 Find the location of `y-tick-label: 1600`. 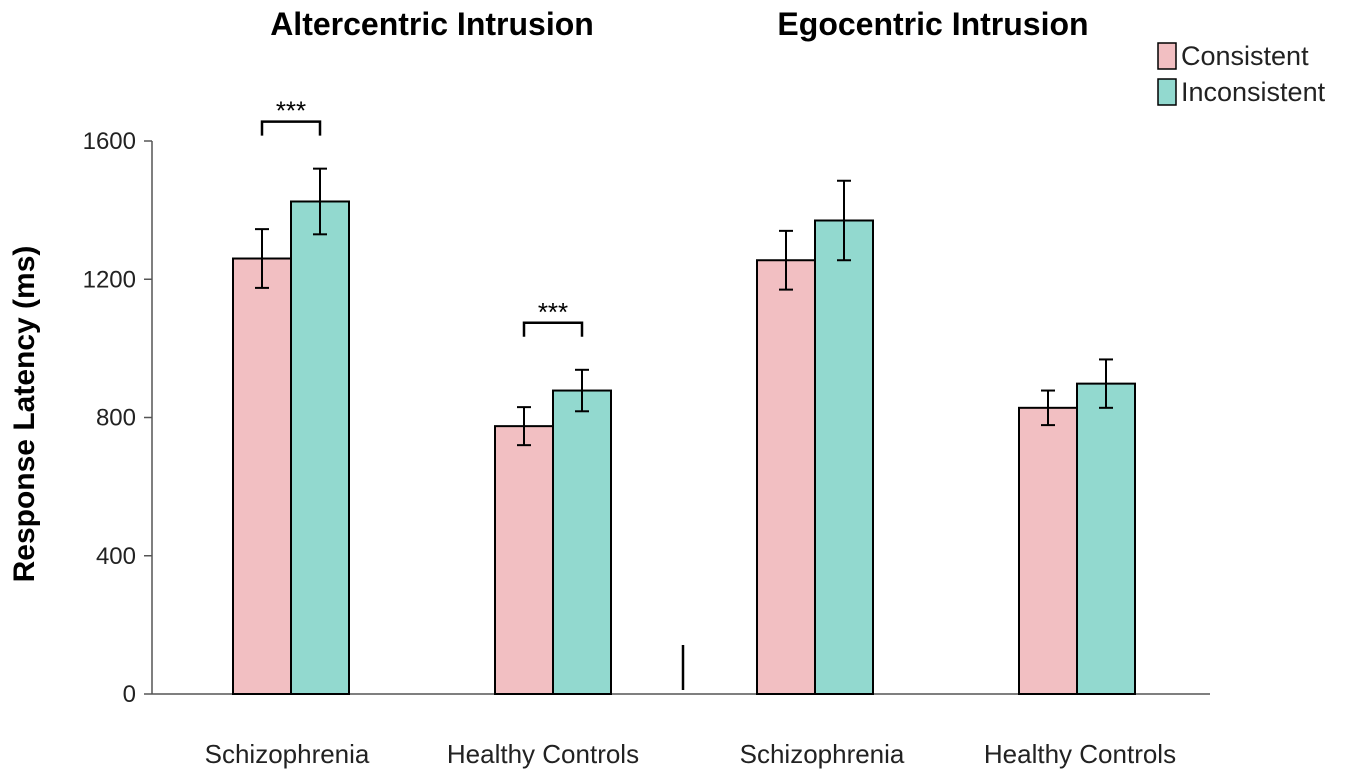

y-tick-label: 1600 is located at coordinates (109, 141).